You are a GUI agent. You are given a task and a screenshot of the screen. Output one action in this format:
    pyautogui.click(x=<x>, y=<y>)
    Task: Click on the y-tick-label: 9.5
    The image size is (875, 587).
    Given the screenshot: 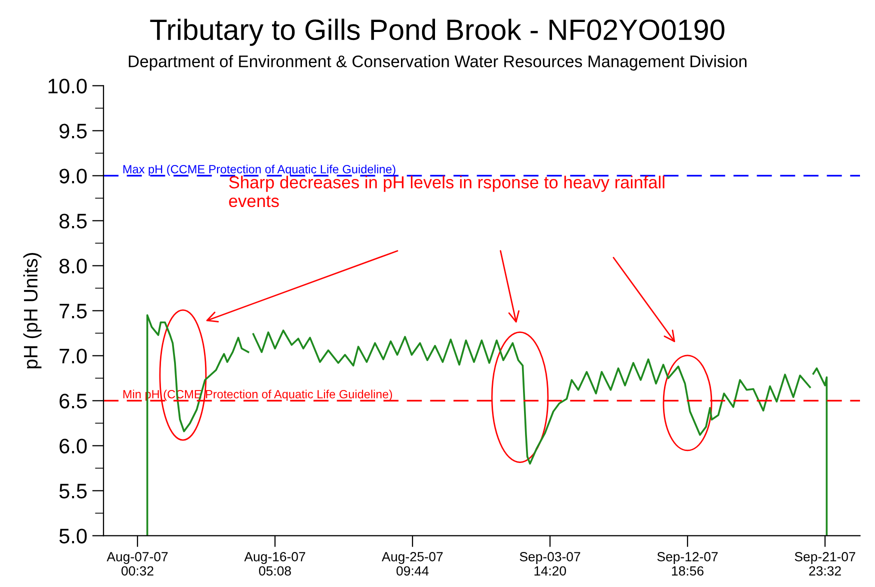 What is the action you would take?
    pyautogui.click(x=73, y=131)
    